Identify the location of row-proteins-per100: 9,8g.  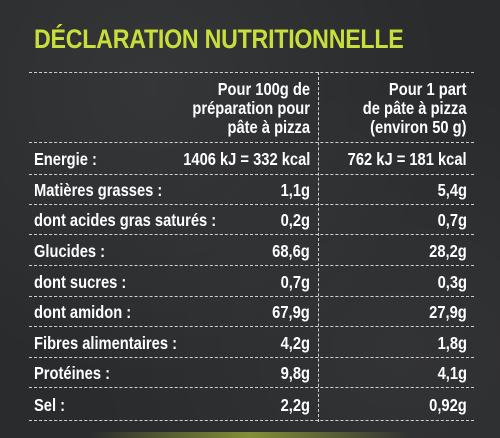
(295, 373).